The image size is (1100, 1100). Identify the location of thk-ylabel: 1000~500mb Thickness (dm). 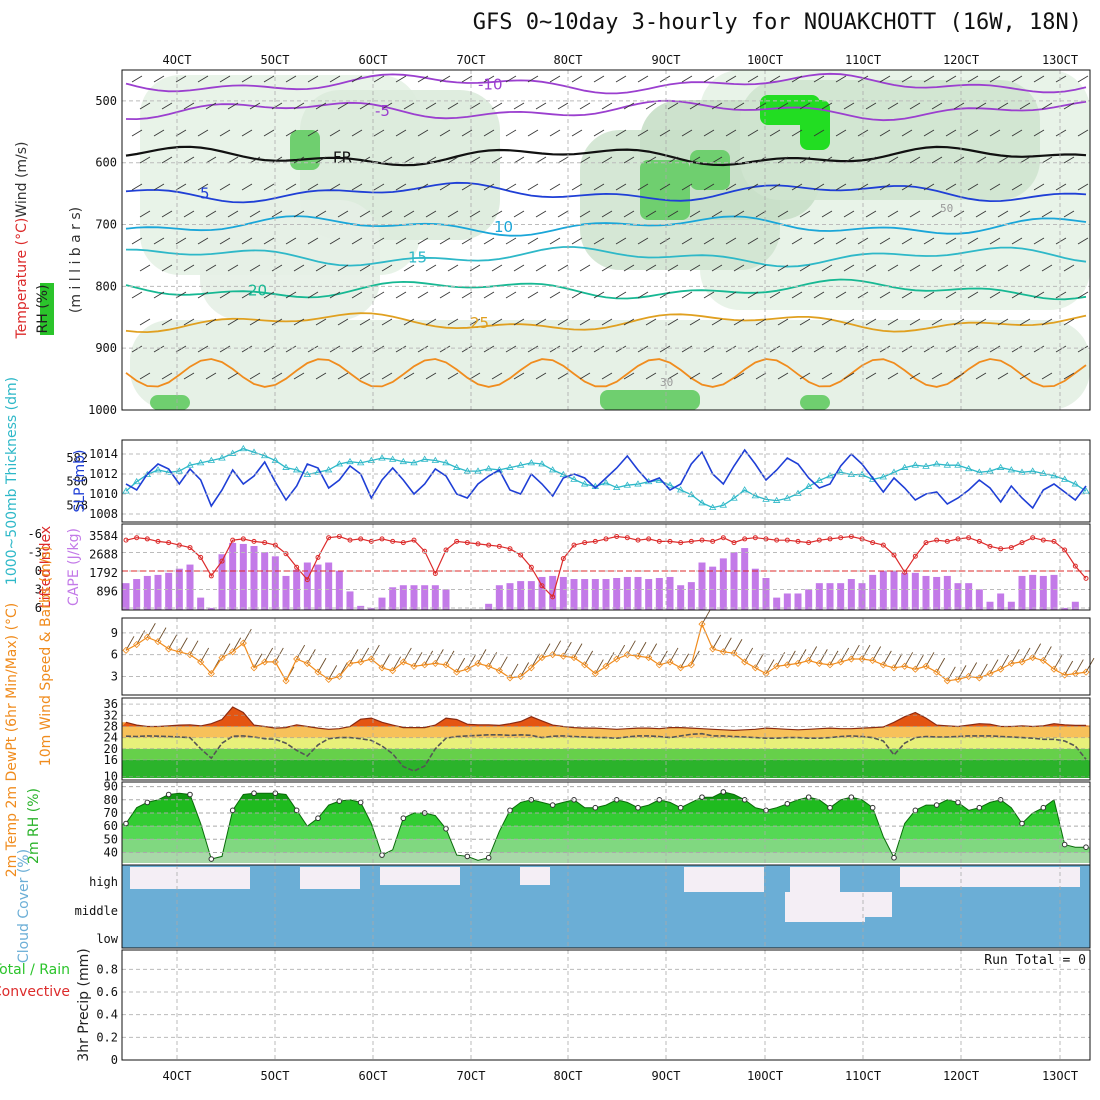
(12, 481).